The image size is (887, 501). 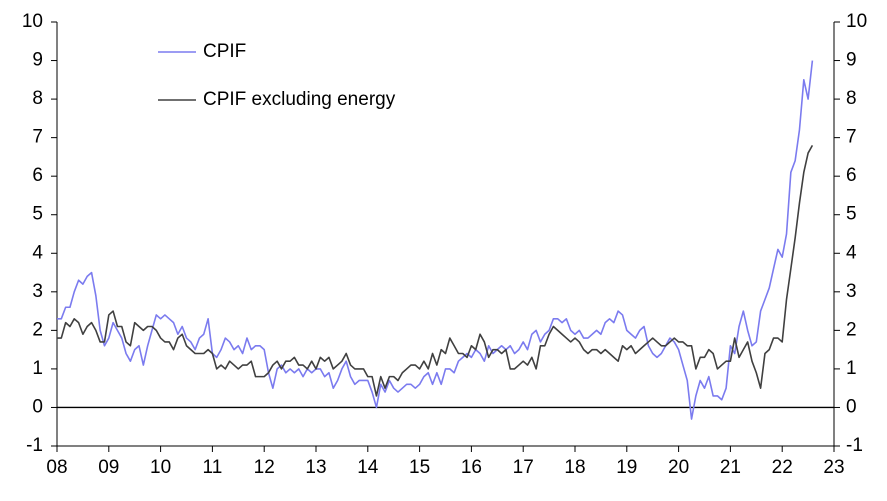 I want to click on x-tick-label: 18, so click(x=574, y=467).